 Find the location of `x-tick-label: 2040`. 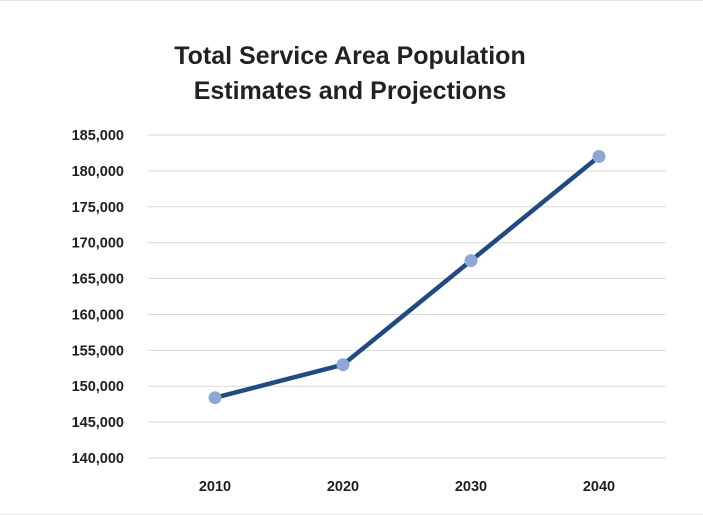

x-tick-label: 2040 is located at coordinates (599, 487).